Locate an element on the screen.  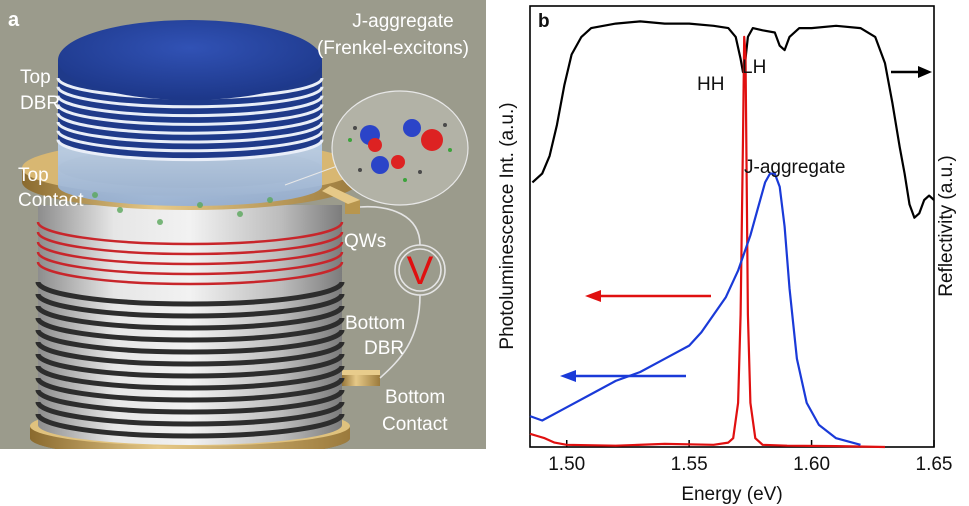
top-dbr-stack is located at coordinates (190, 91).